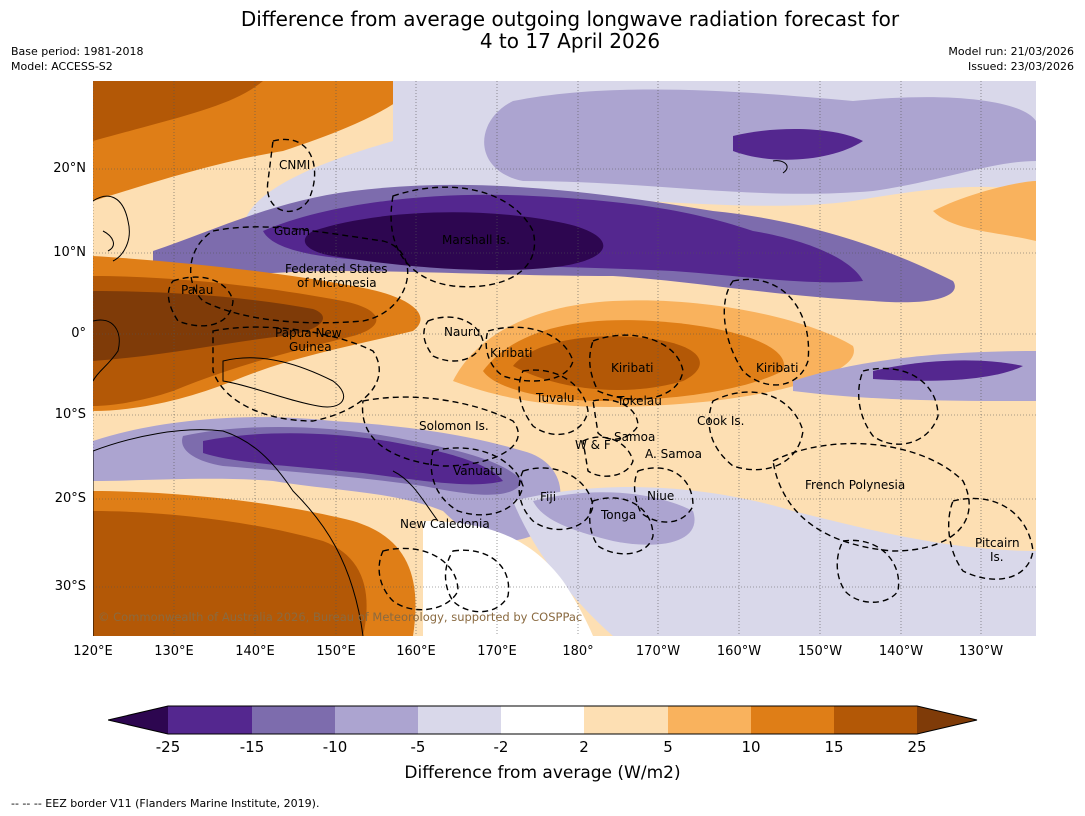  What do you see at coordinates (295, 165) in the screenshot?
I see `region-label-cnmi: CNMI` at bounding box center [295, 165].